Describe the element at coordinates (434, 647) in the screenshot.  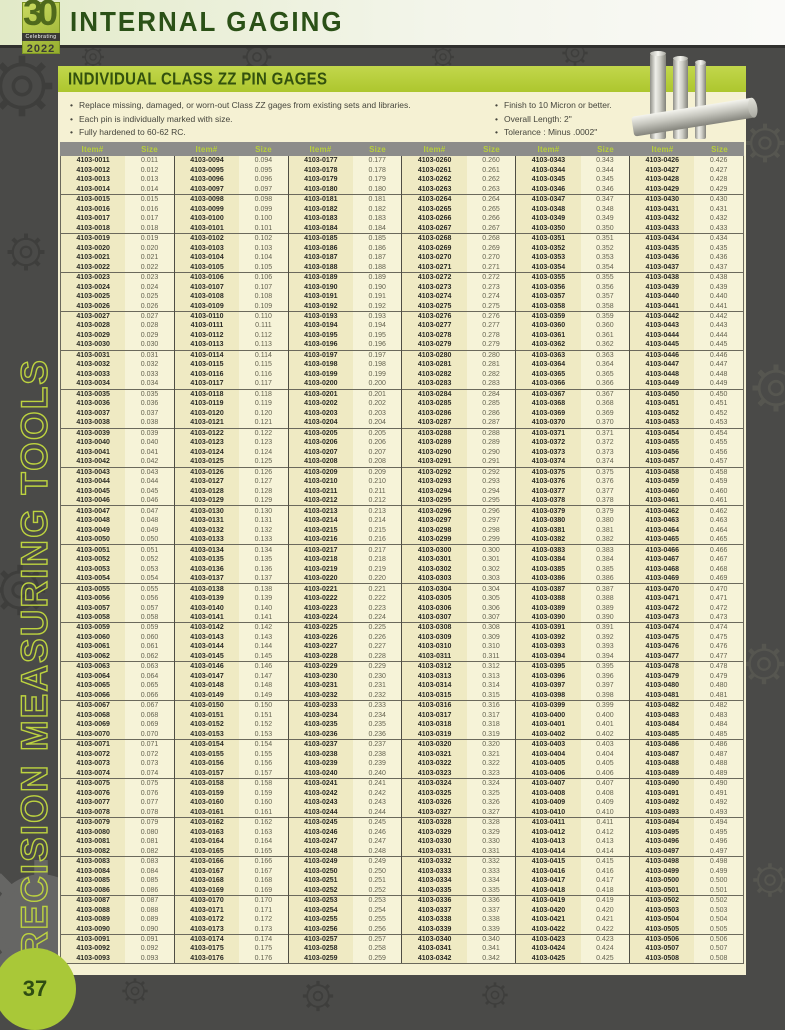
I see `item-number-cell: 4103-0310` at that location.